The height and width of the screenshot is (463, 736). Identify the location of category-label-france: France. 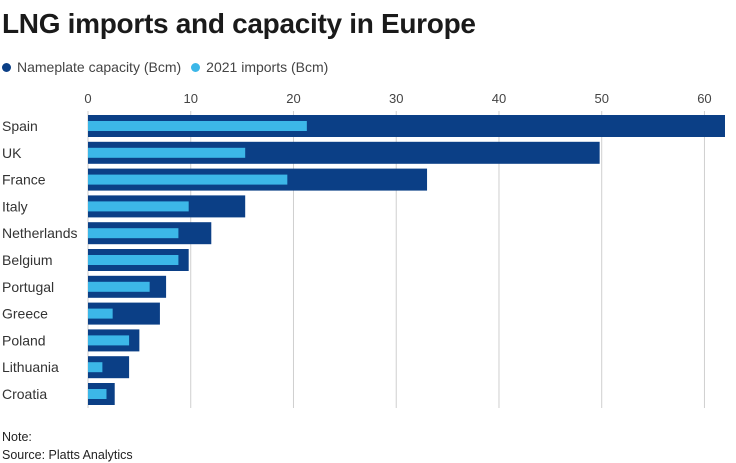
(24, 180).